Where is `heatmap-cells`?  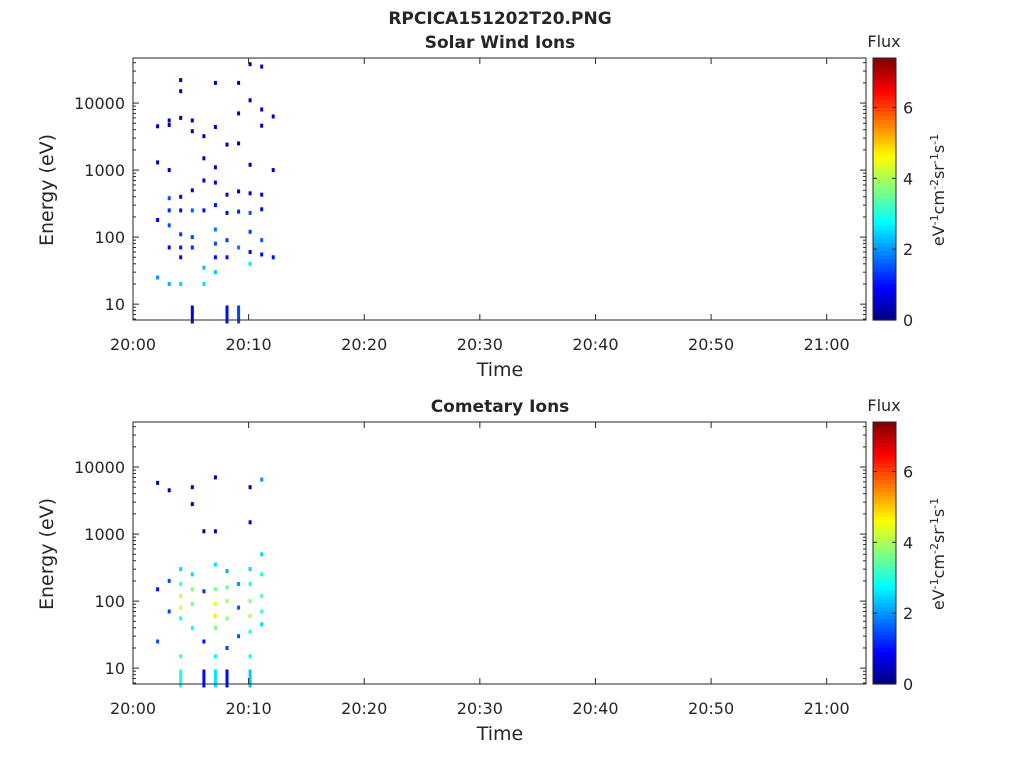 heatmap-cells is located at coordinates (210, 581).